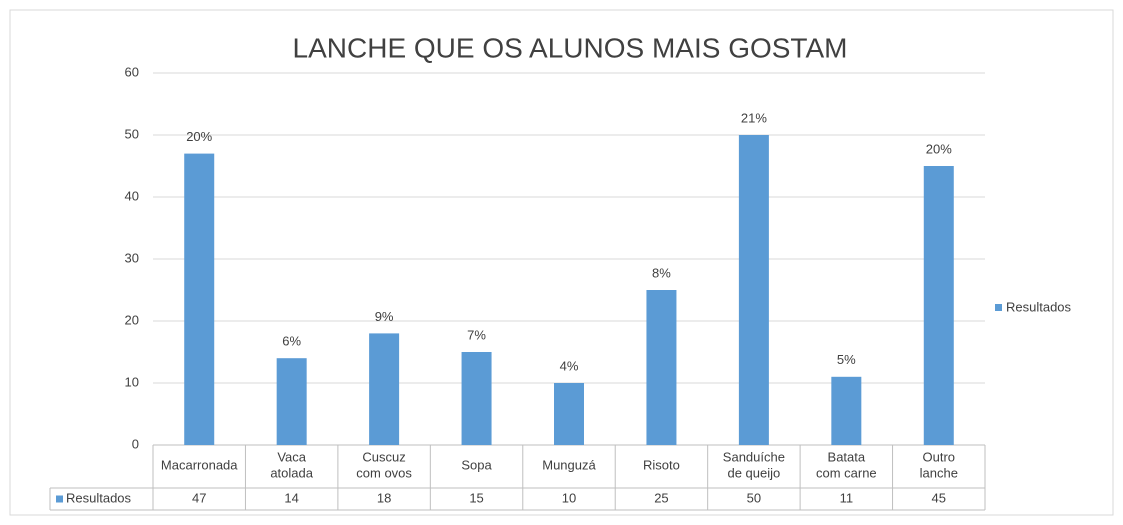 The height and width of the screenshot is (525, 1123). Describe the element at coordinates (1039, 306) in the screenshot. I see `legend-label: Resultados` at that location.